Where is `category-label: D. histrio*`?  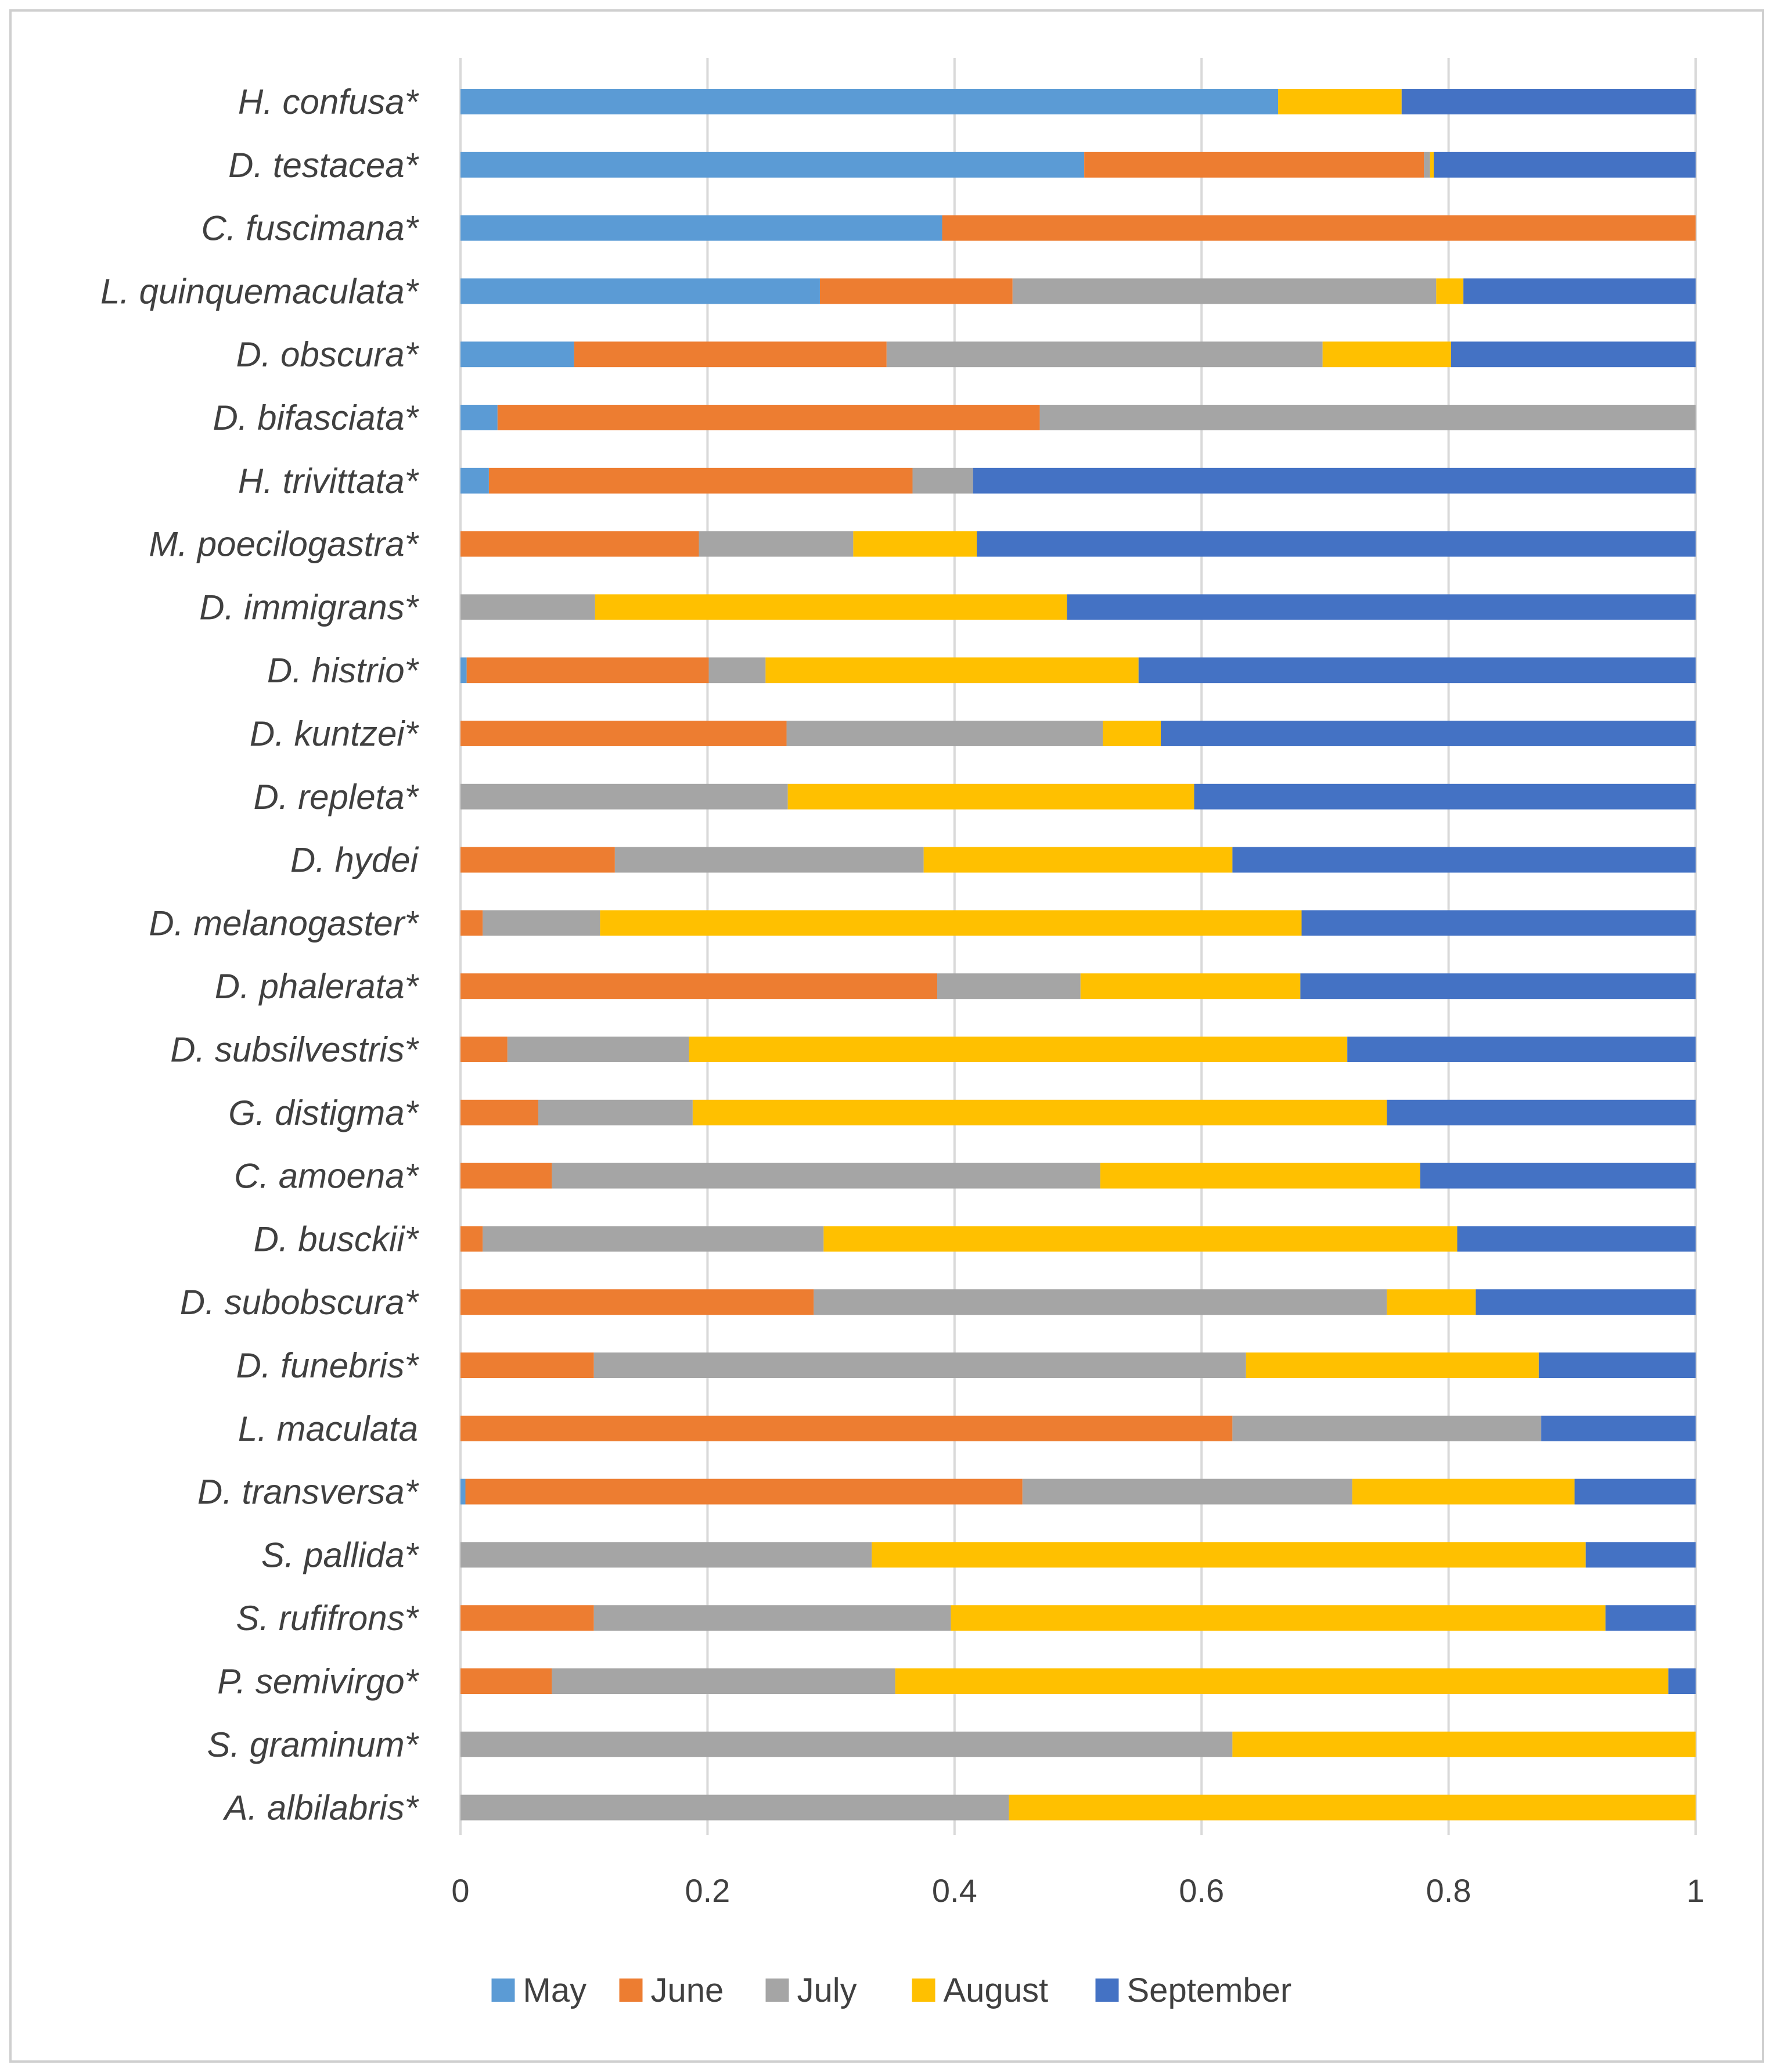
category-label: D. histrio* is located at coordinates (343, 670).